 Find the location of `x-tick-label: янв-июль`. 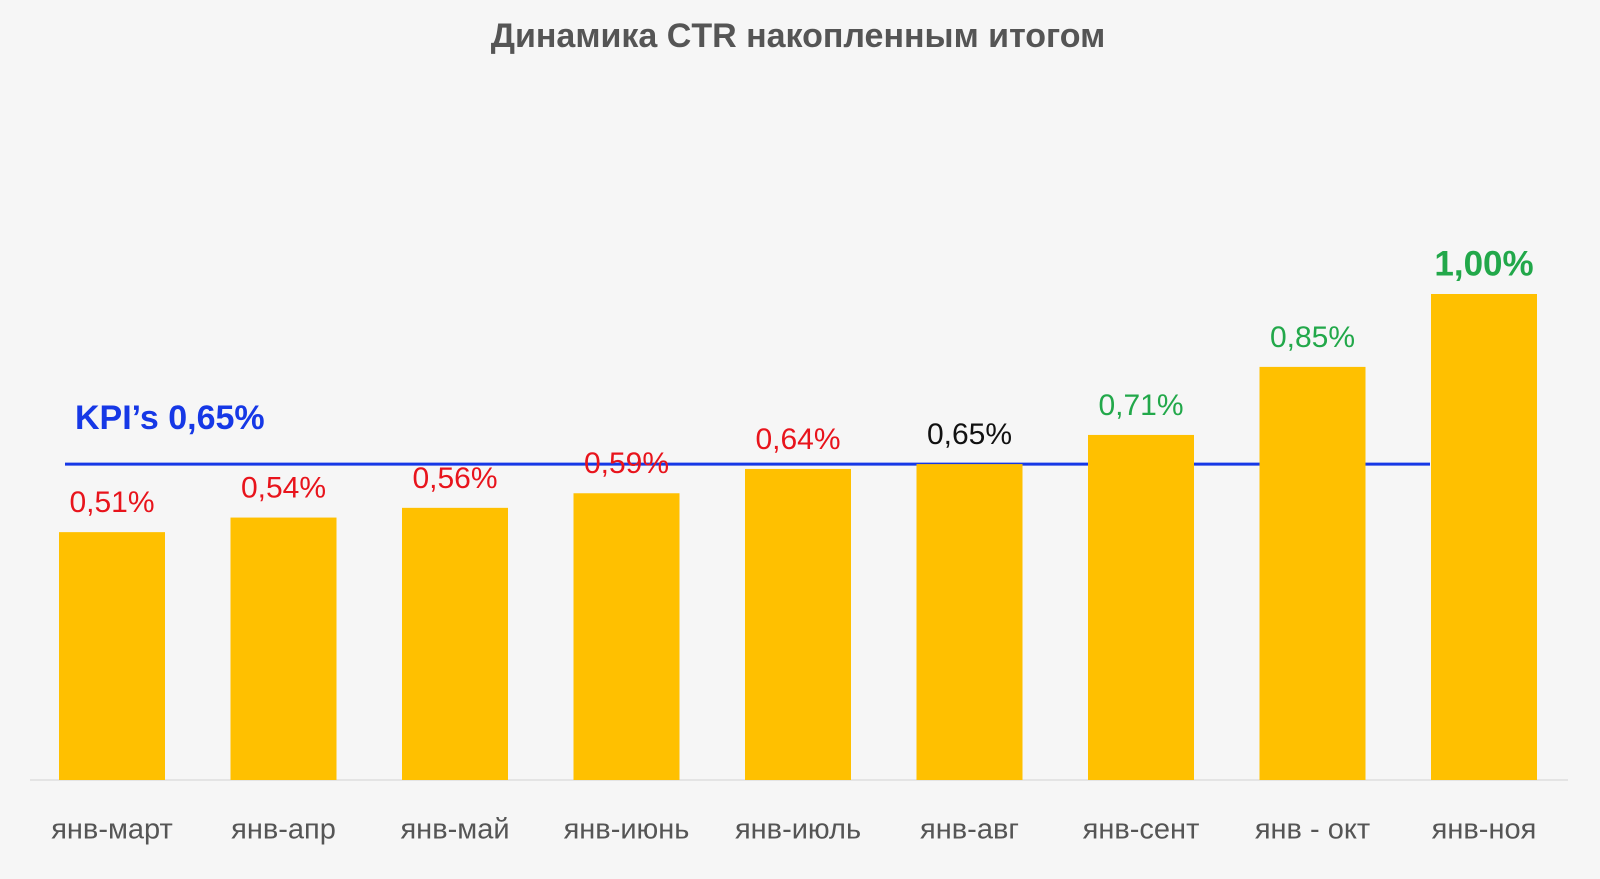

x-tick-label: янв-июль is located at coordinates (798, 830).